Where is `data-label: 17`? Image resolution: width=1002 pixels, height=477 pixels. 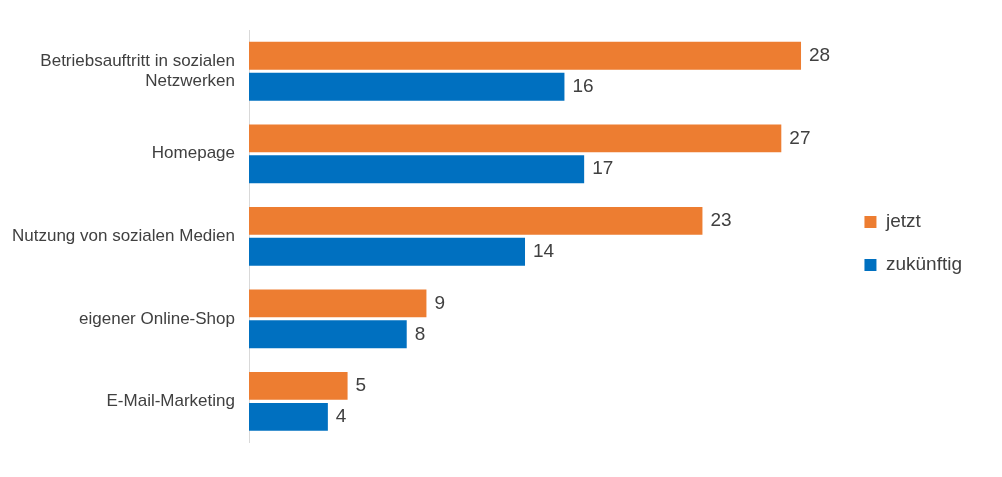
data-label: 17 is located at coordinates (603, 168).